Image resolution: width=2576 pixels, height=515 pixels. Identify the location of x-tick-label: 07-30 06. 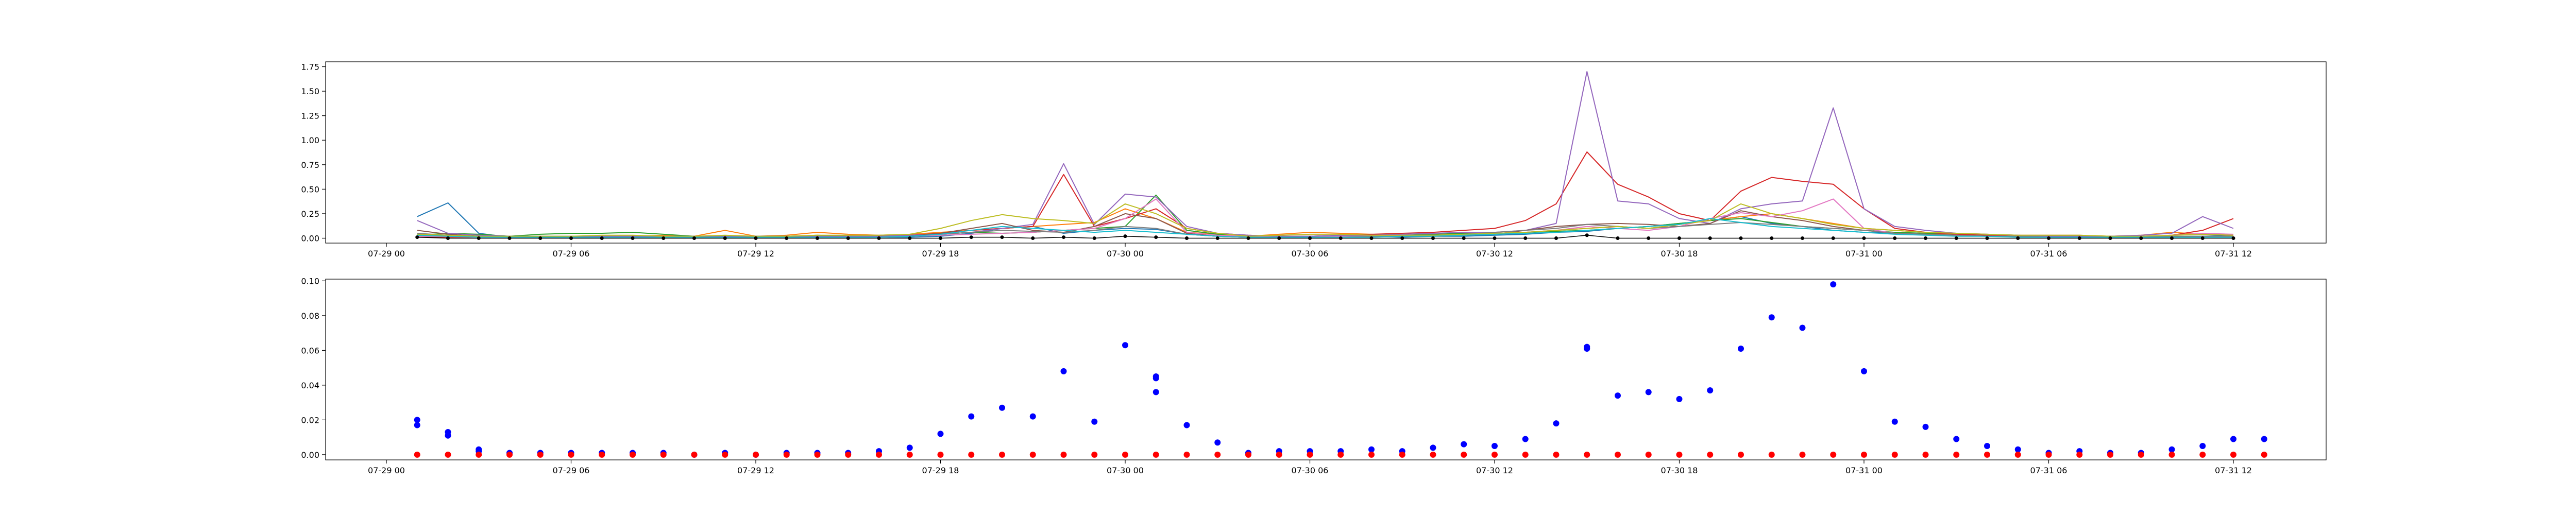
(1310, 470).